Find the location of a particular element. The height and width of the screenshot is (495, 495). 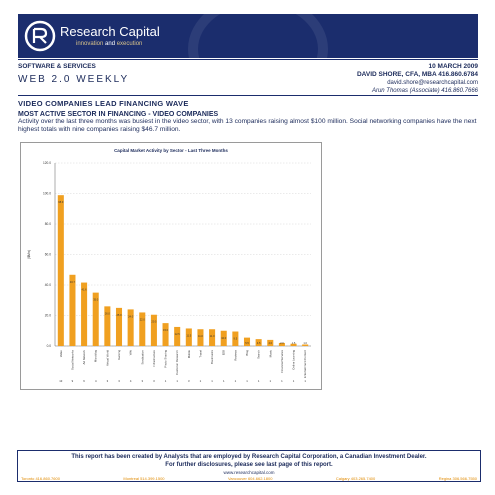

report-date: 10 MARCH 2009 is located at coordinates (453, 66).